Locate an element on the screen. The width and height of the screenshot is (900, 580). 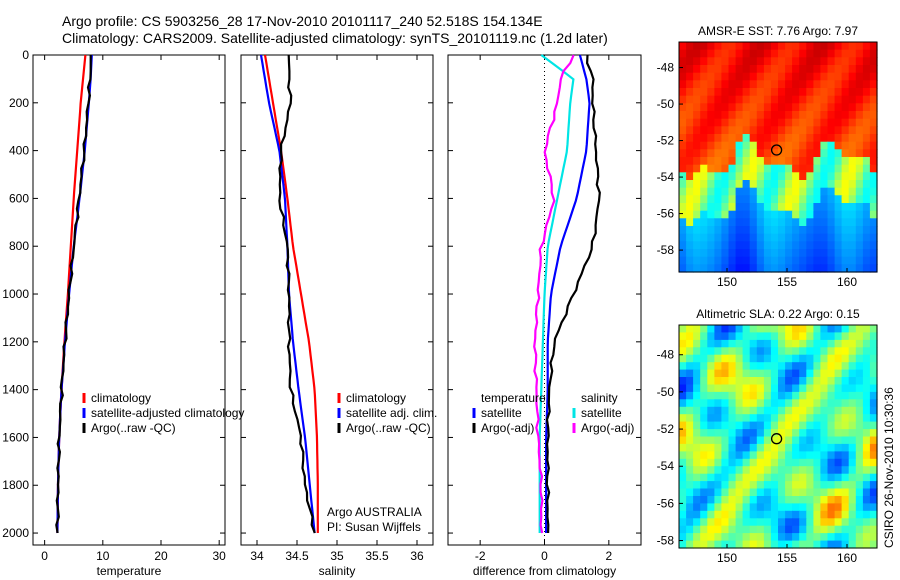
legend-label: satellite is located at coordinates (601, 413).